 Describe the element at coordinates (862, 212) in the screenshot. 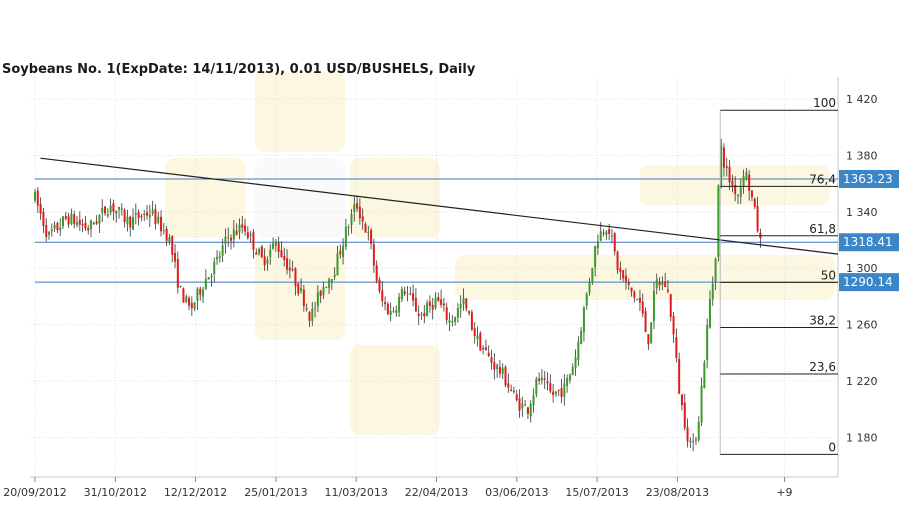

I see `y-tick-label: 1 340` at that location.